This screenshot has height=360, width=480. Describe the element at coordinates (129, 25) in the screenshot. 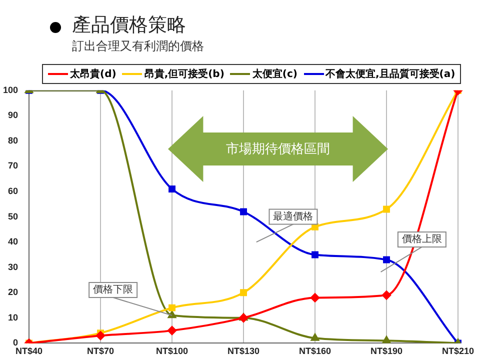

I see `chart-title: 產品價格策略` at that location.